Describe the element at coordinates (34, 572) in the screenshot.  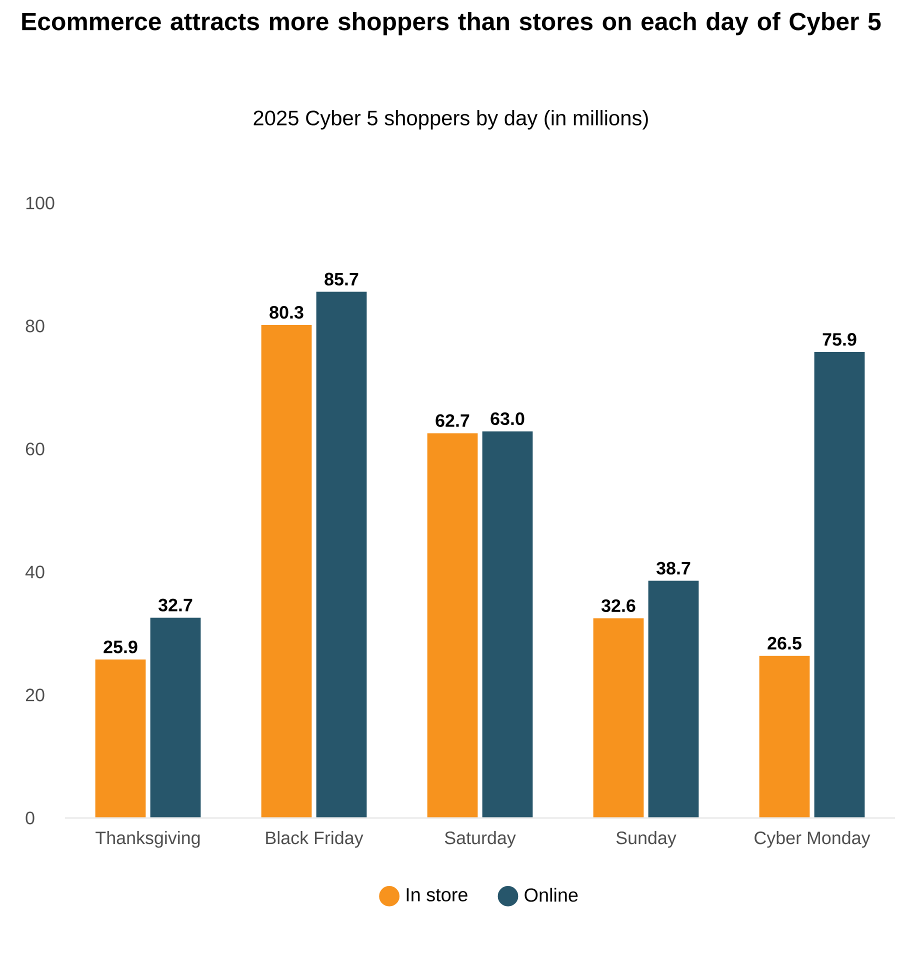
I see `y-tick-label: 40` at that location.